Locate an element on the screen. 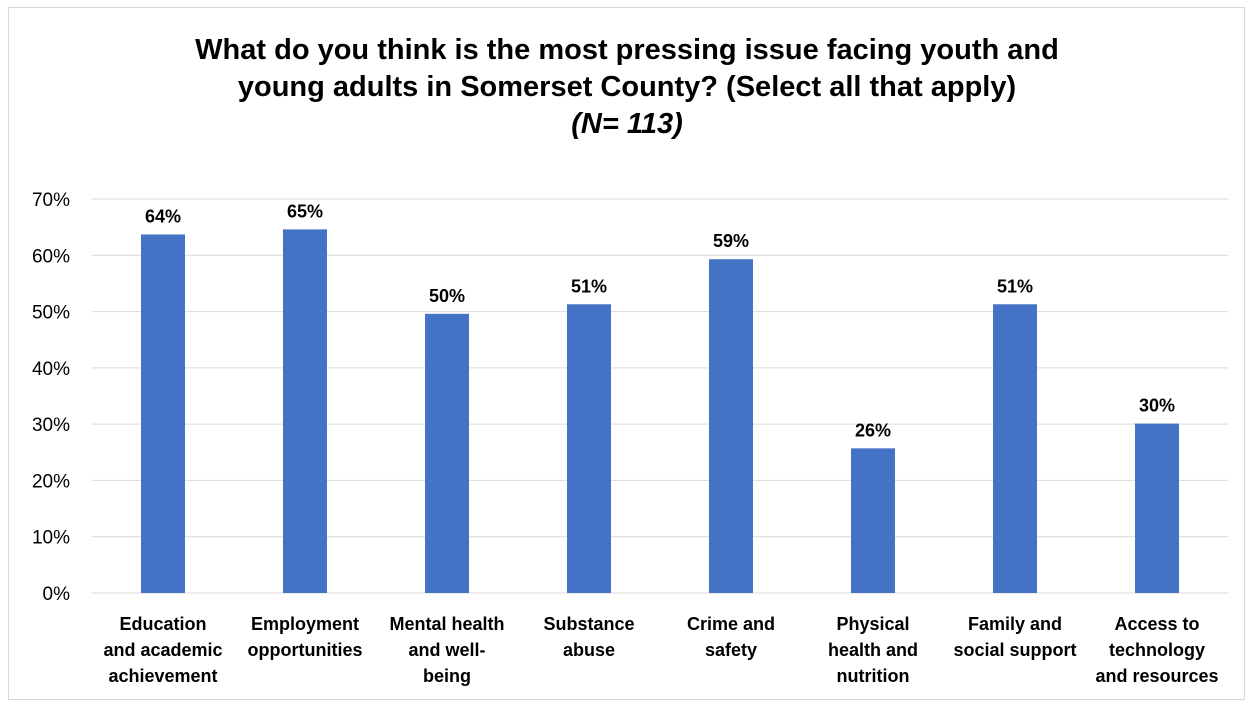 This screenshot has width=1254, height=707. x-category-label: Physical health and nutrition is located at coordinates (873, 650).